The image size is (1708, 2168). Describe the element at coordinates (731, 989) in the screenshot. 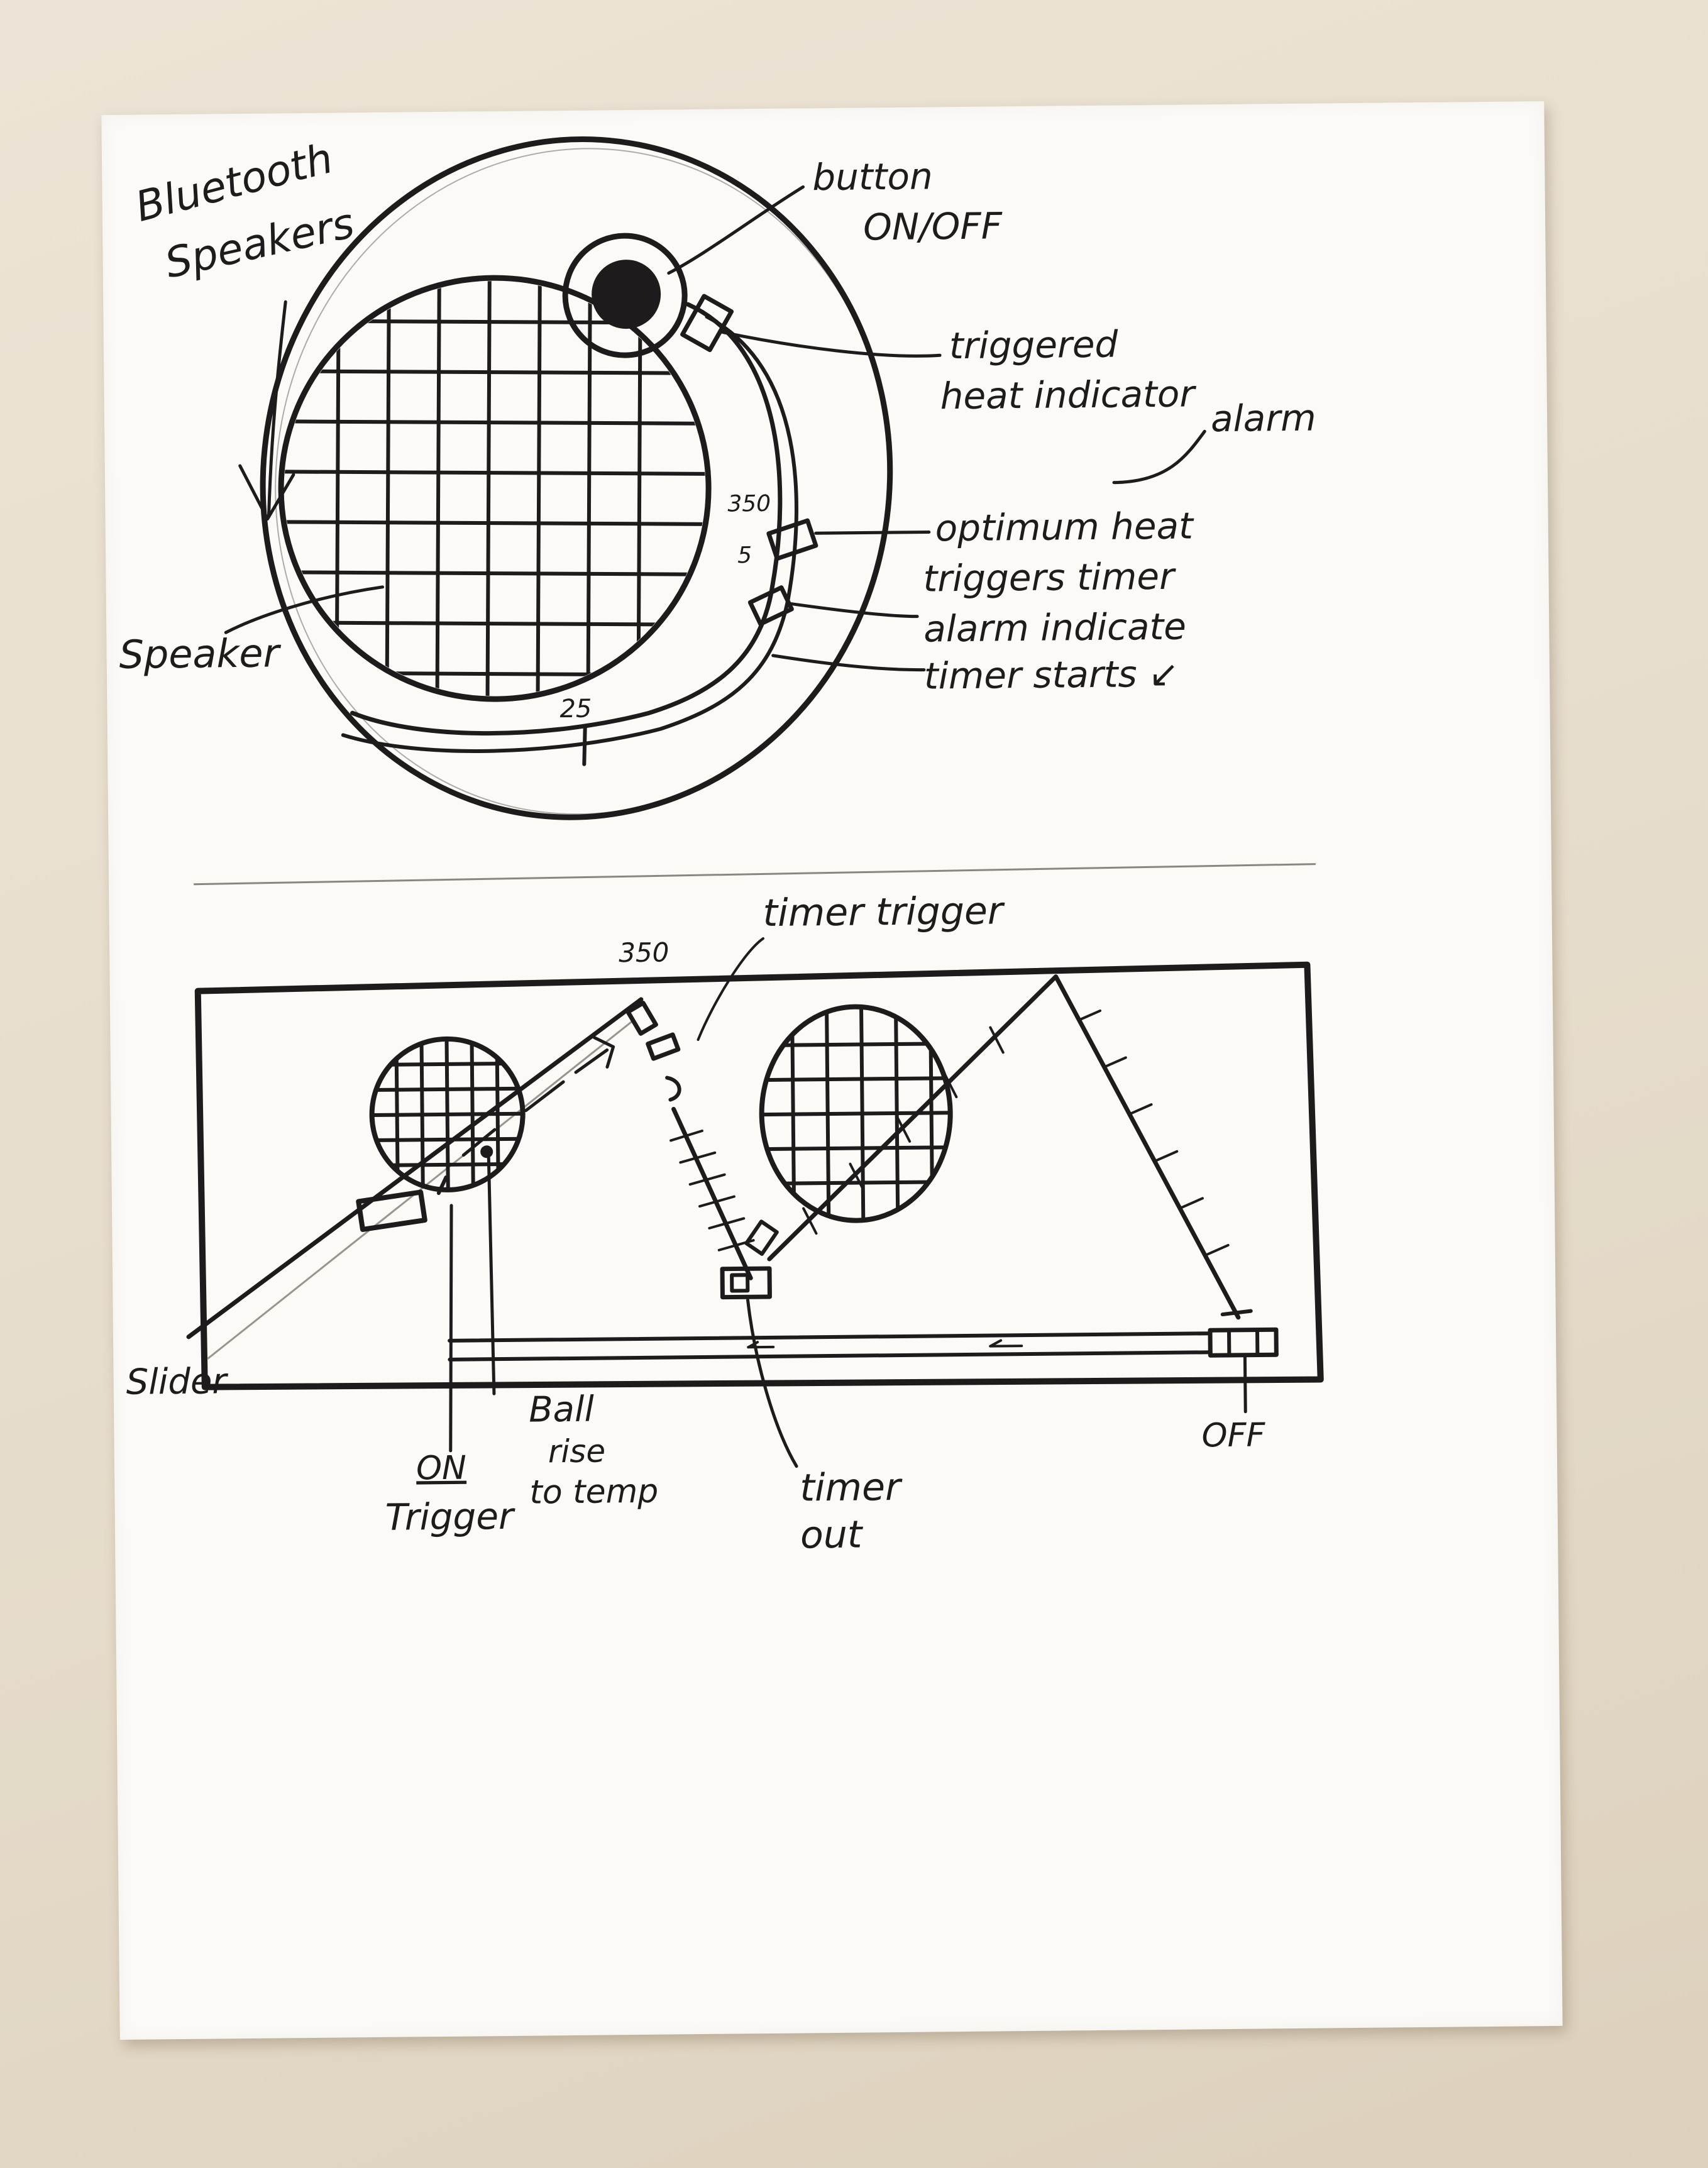

I see `timer-trigger-leader` at that location.